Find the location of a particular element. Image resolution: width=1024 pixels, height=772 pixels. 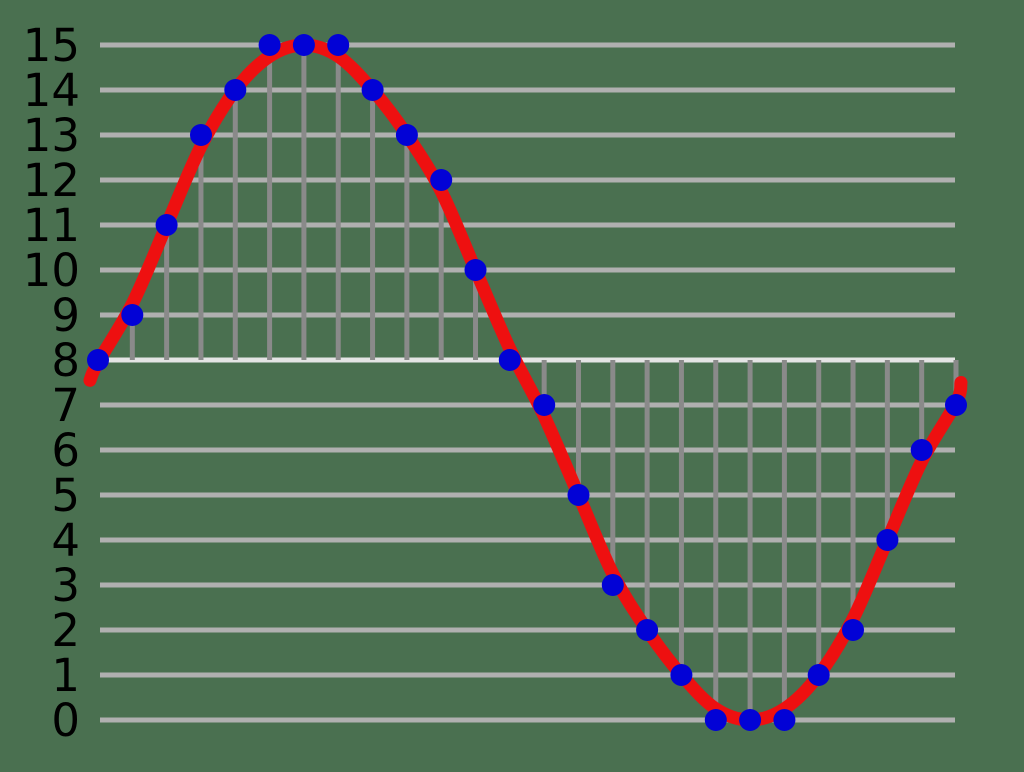

y-tick-label-3: 3 is located at coordinates (65, 585).